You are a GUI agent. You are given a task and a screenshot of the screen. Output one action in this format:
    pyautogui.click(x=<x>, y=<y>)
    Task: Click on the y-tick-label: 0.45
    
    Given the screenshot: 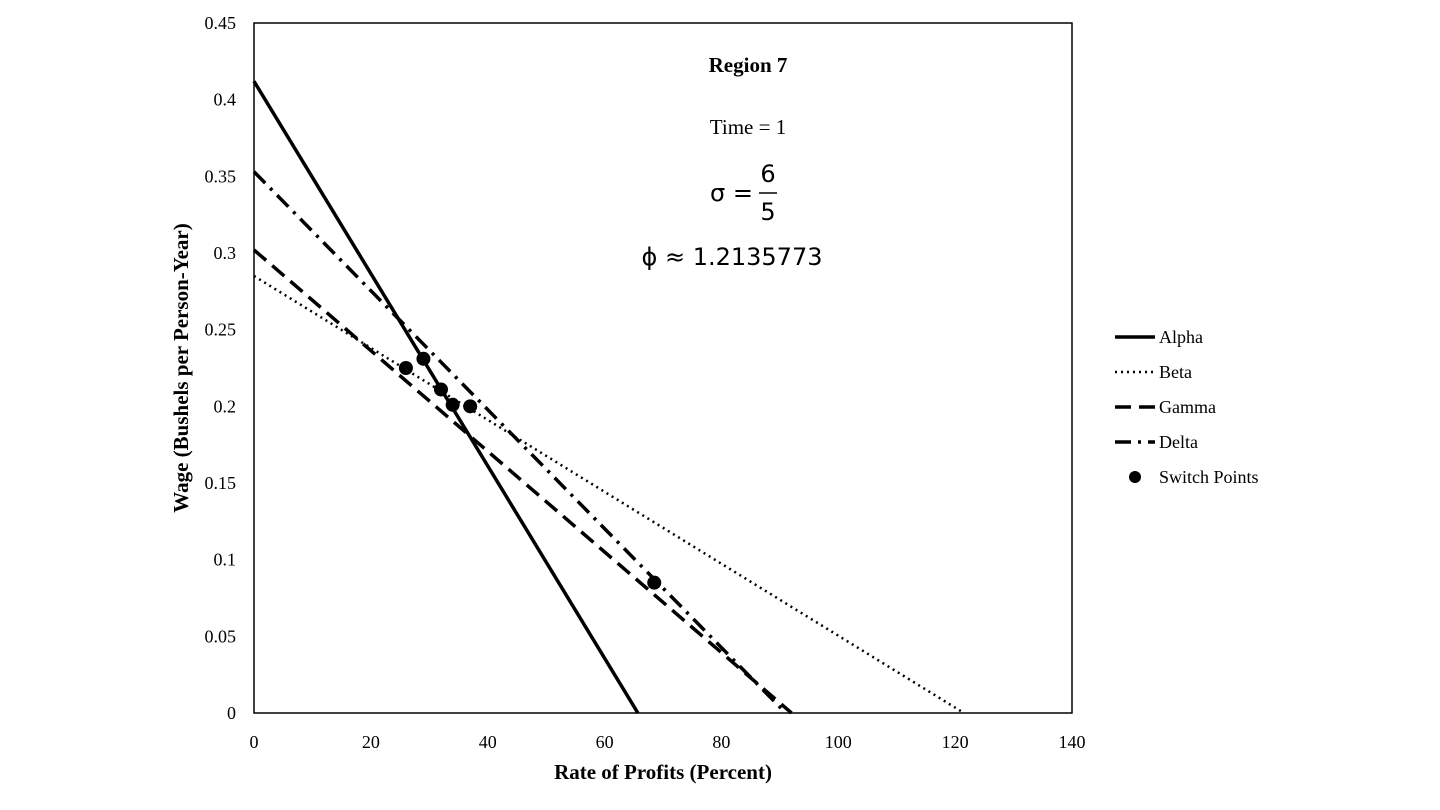 What is the action you would take?
    pyautogui.click(x=221, y=23)
    